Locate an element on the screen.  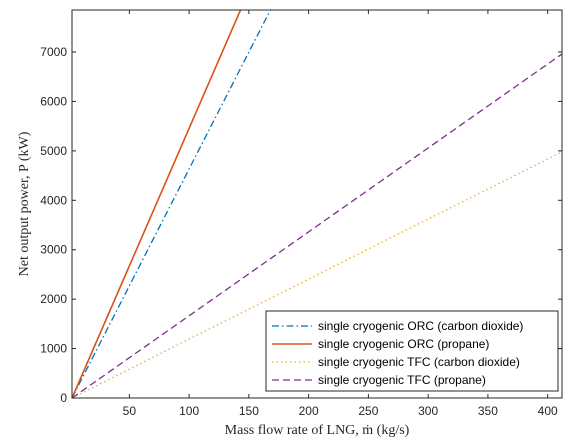
legend-label-4: single cryogenic TFC (propane) is located at coordinates (402, 380).